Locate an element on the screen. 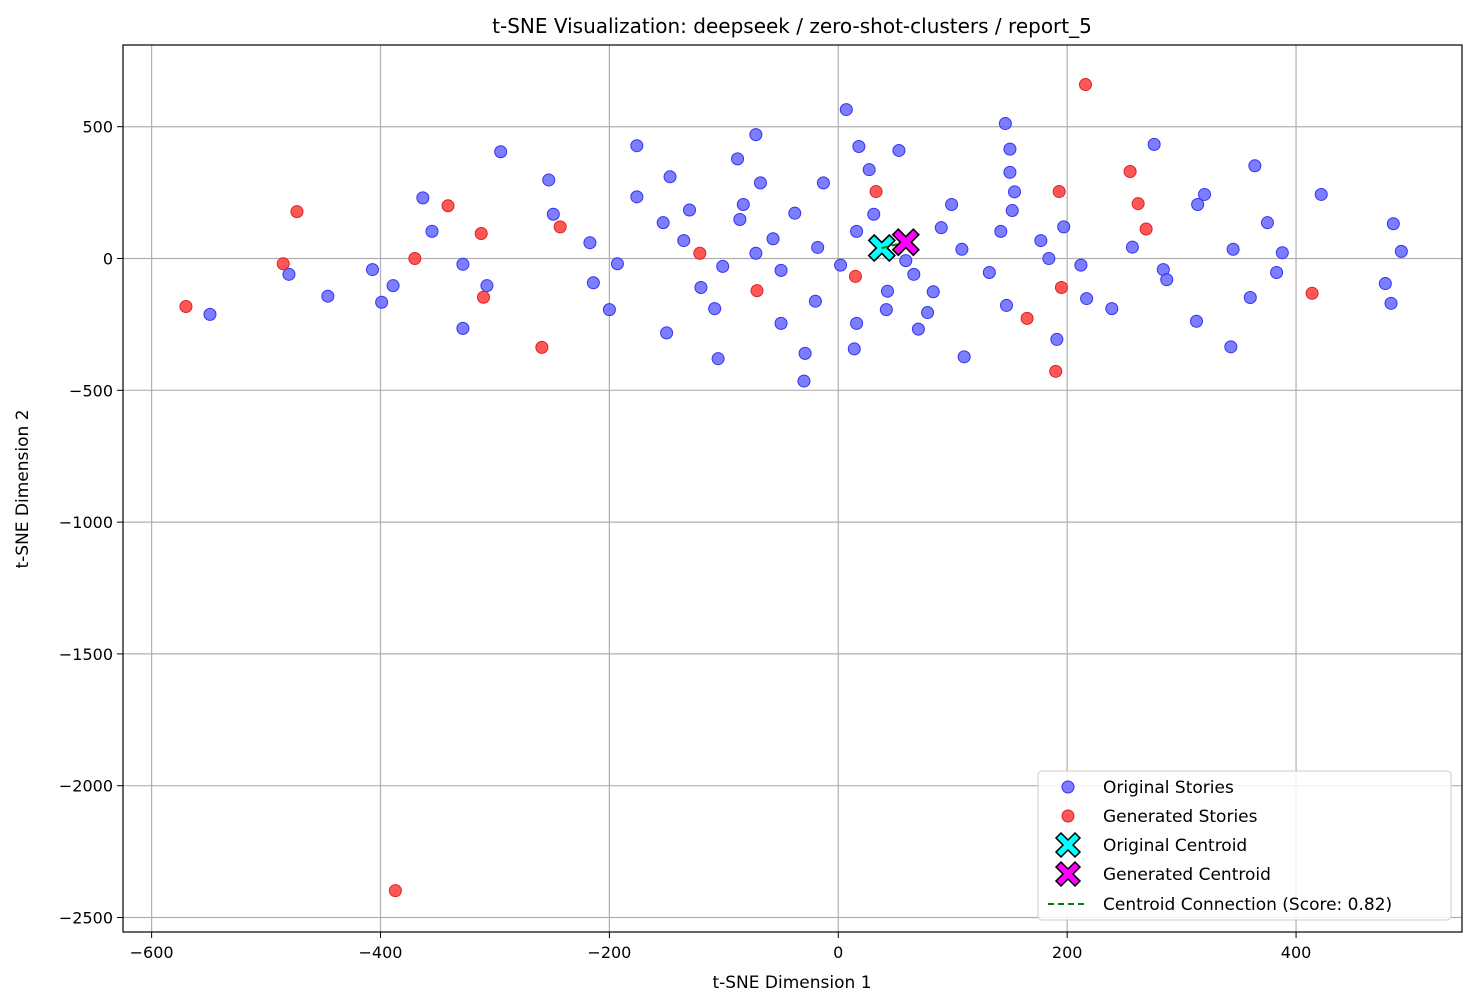  legend-swatch-original_centroid is located at coordinates (1068, 845).